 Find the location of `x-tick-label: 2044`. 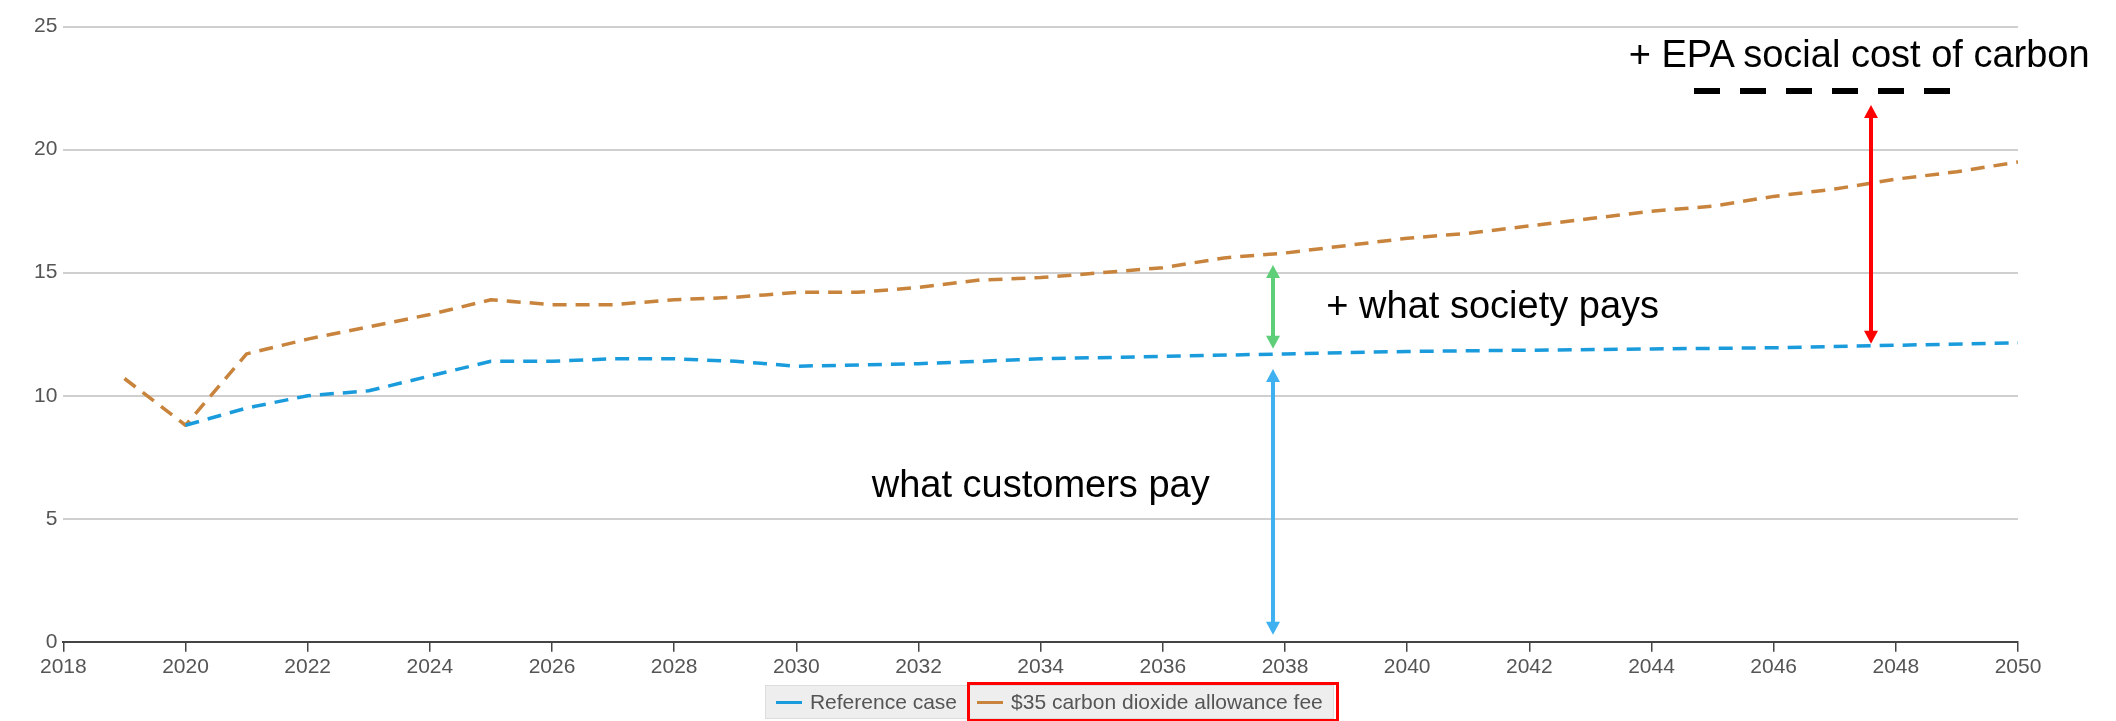

x-tick-label: 2044 is located at coordinates (1652, 666).